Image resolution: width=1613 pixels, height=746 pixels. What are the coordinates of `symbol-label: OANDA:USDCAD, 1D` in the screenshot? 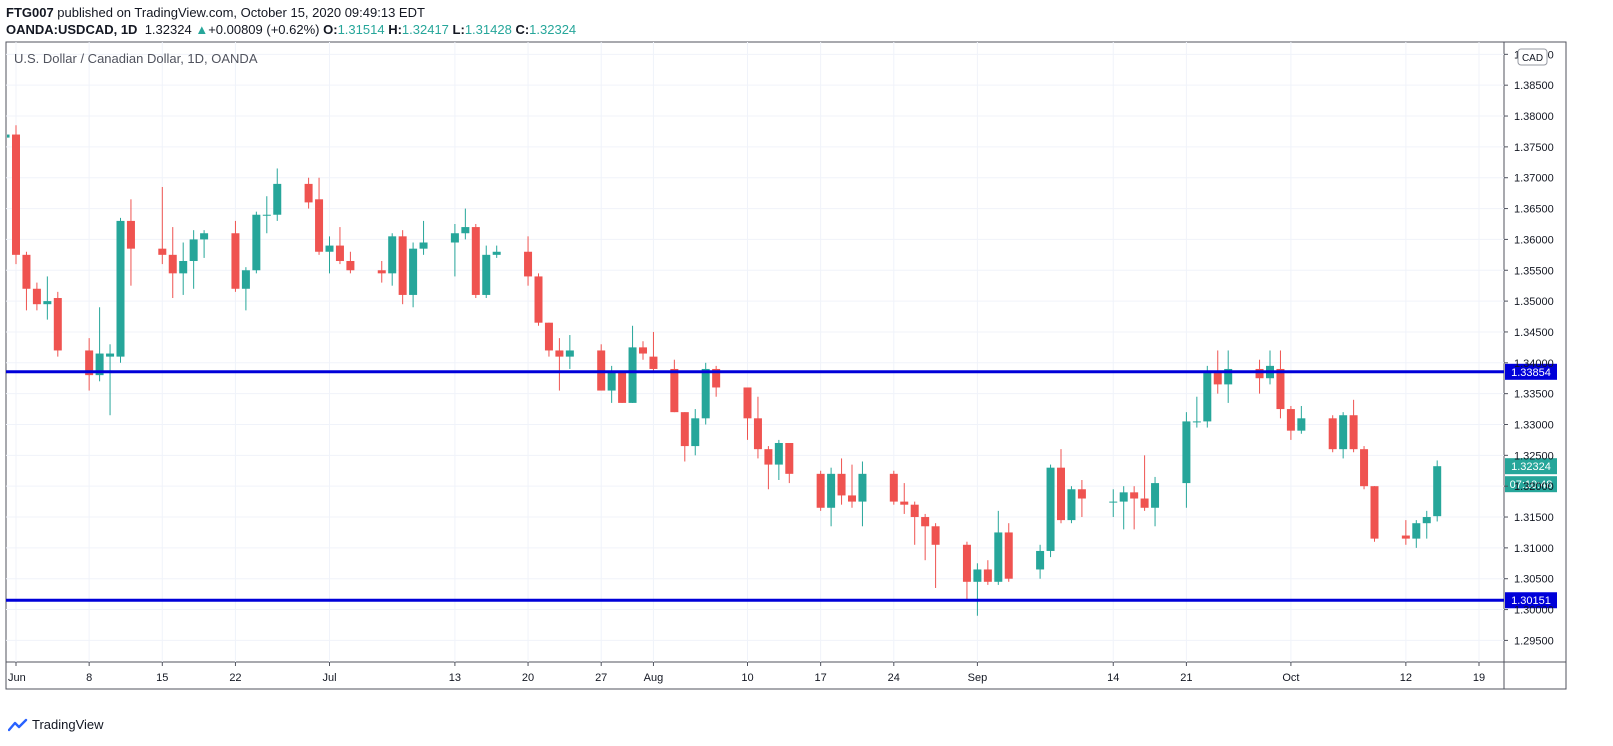 It's located at (72, 29).